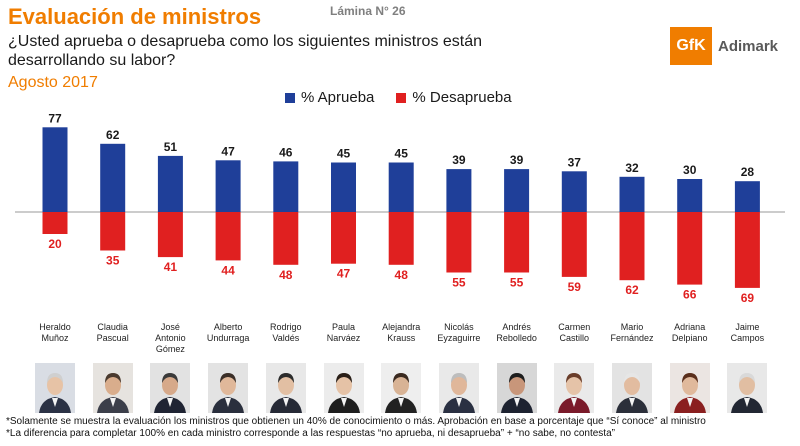 The width and height of the screenshot is (800, 446). What do you see at coordinates (748, 172) in the screenshot?
I see `approve-value-label: 28` at bounding box center [748, 172].